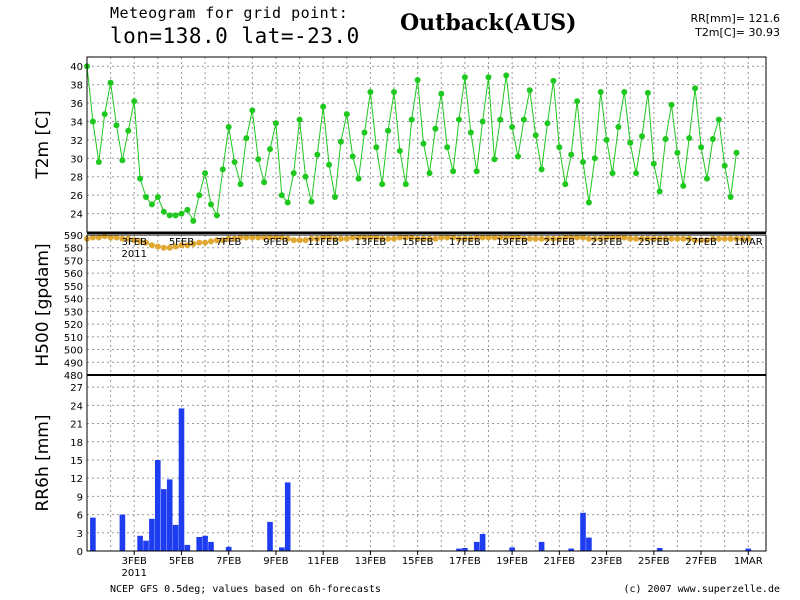 This screenshot has height=600, width=800. Describe the element at coordinates (73, 363) in the screenshot. I see `h500-y-tick-label: 490` at that location.